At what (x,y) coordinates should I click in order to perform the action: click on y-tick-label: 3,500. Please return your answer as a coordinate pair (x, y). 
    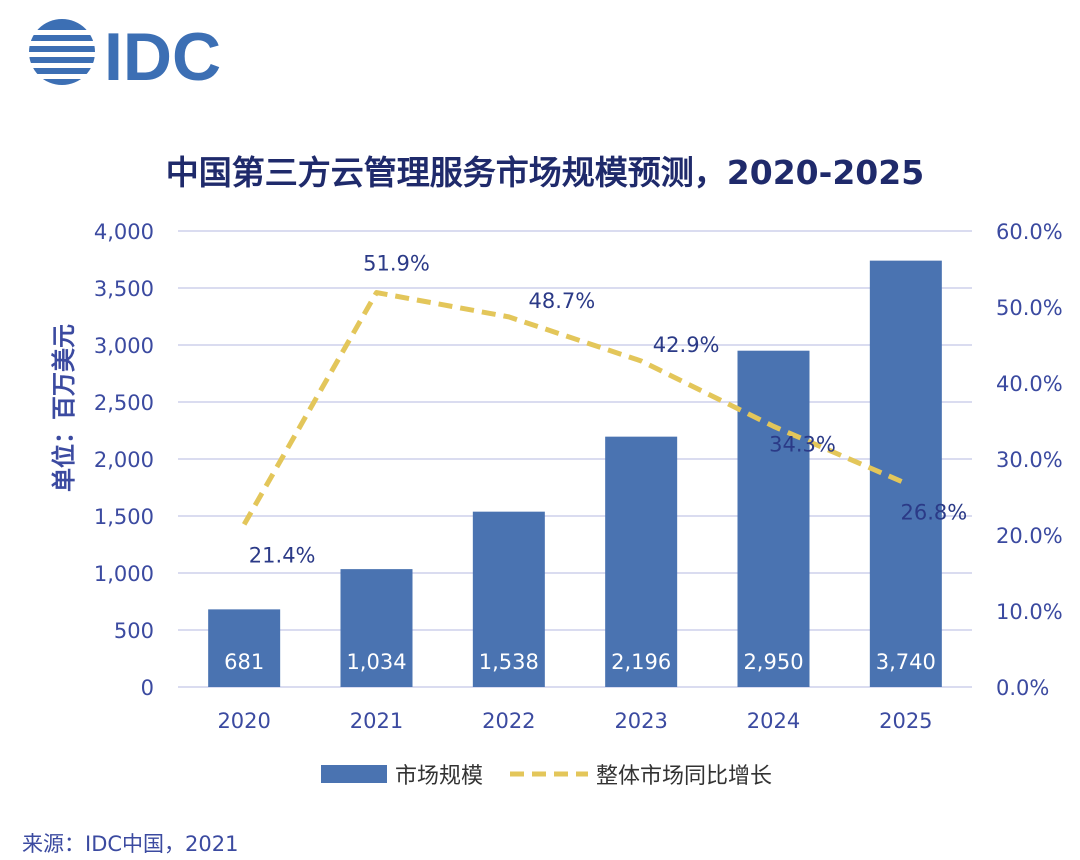
    Looking at the image, I should click on (124, 289).